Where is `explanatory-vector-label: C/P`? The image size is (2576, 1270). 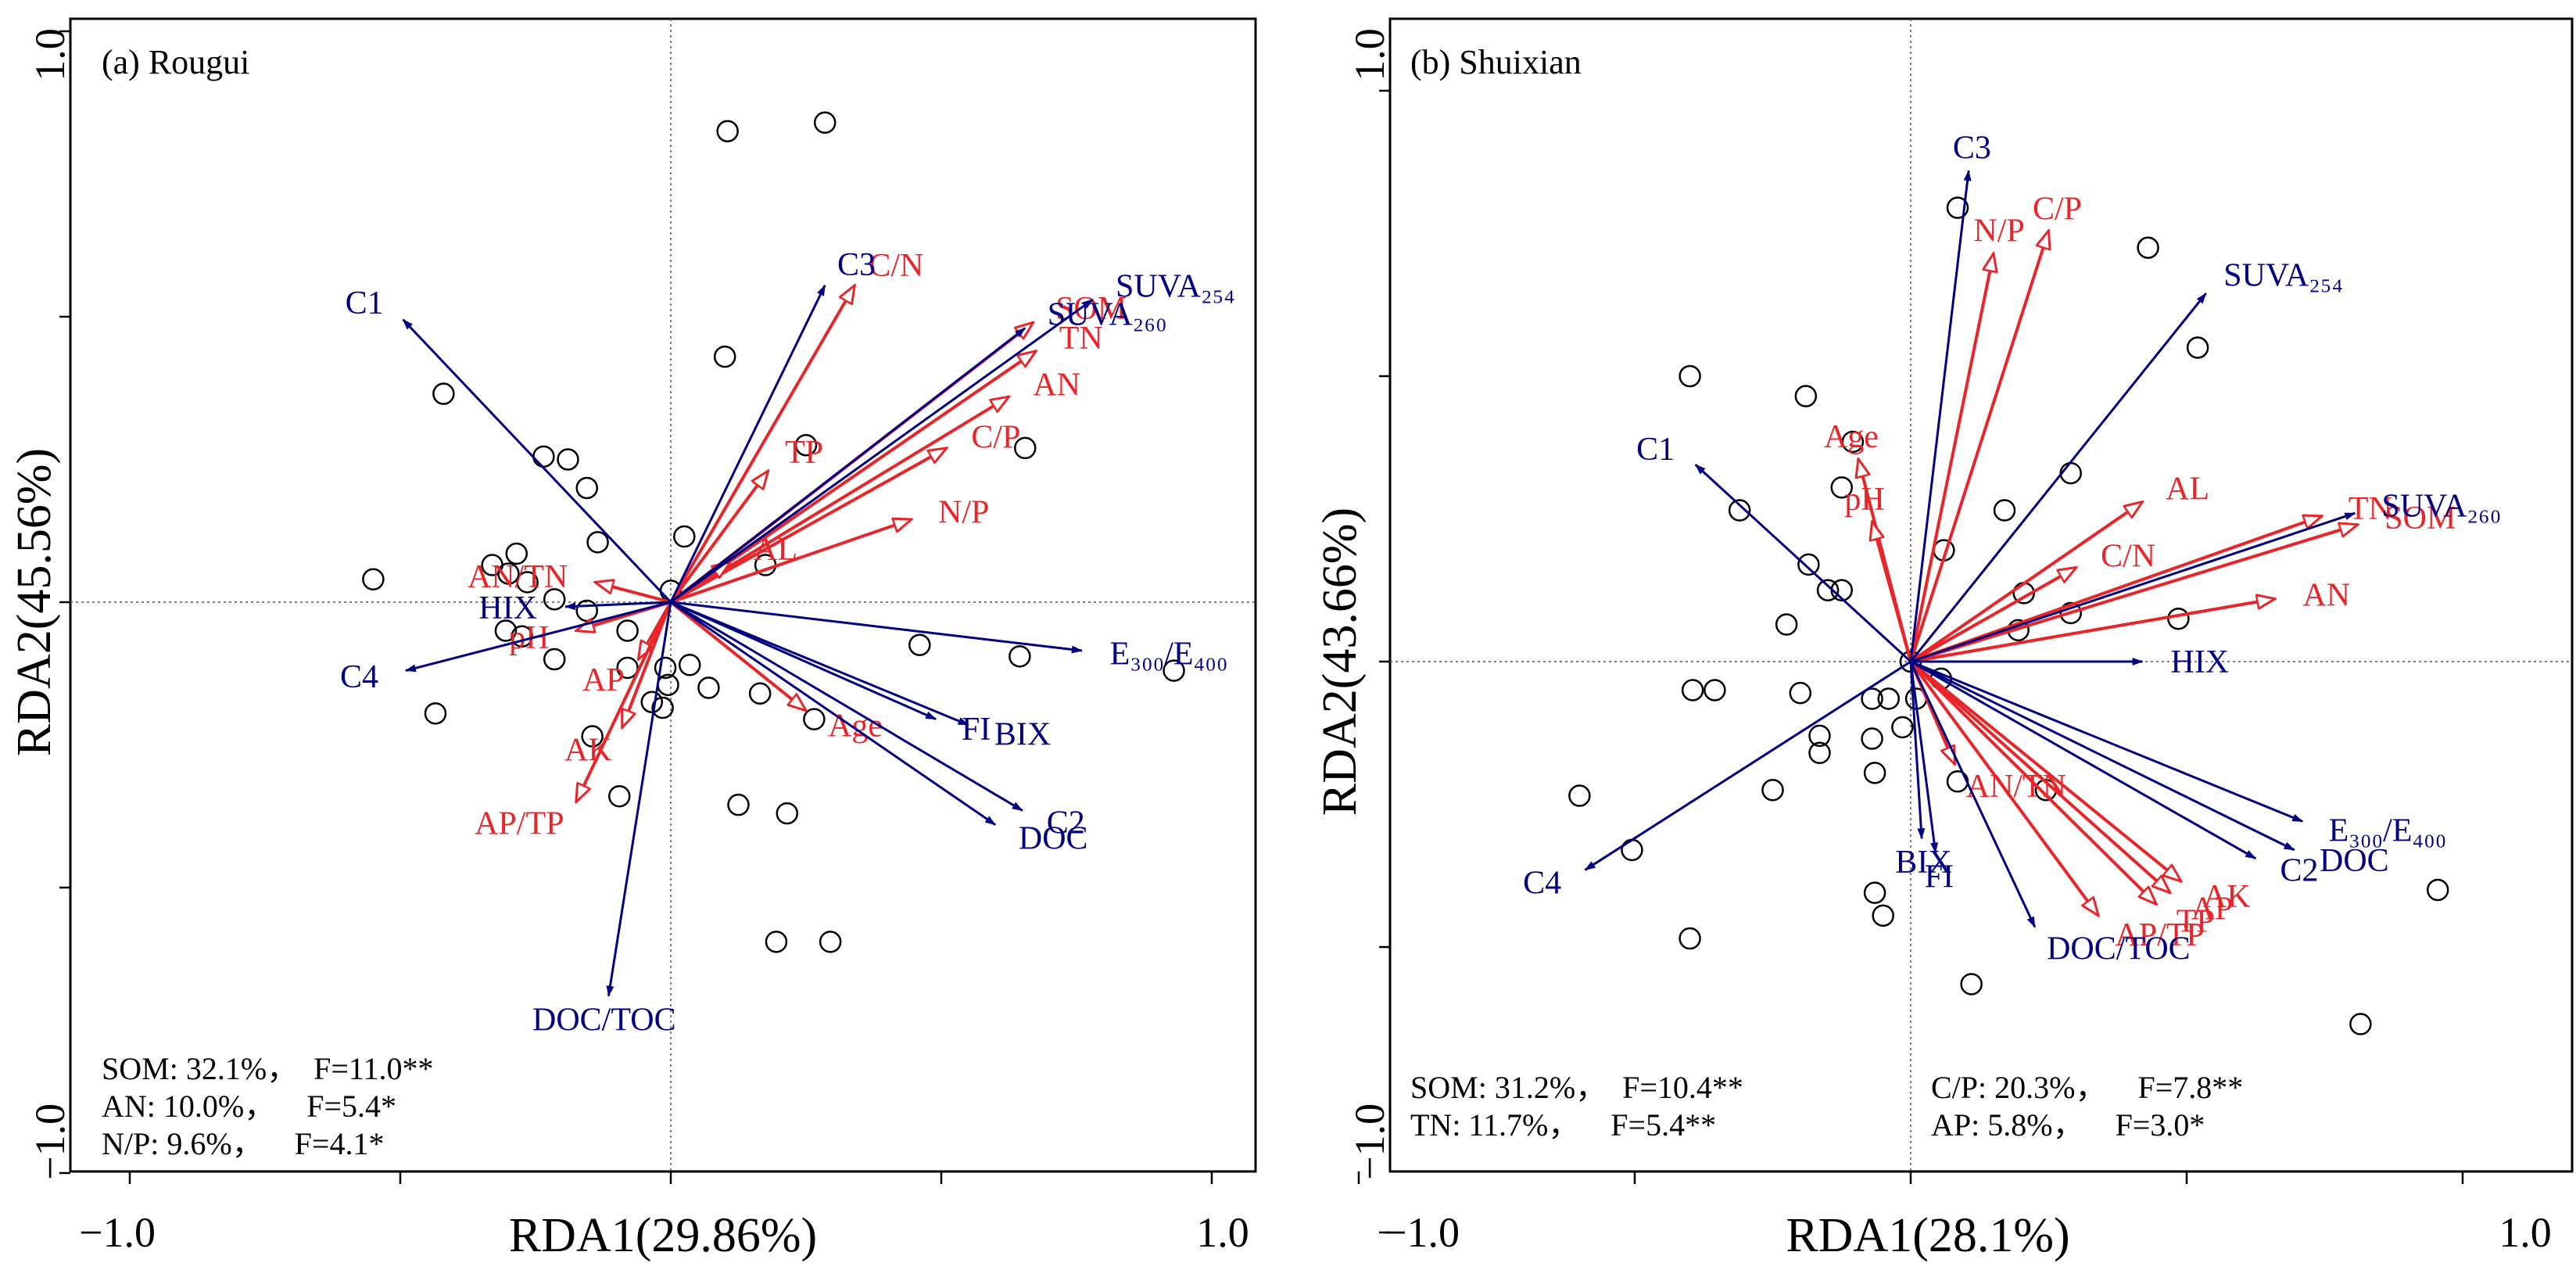
explanatory-vector-label: C/P is located at coordinates (995, 437).